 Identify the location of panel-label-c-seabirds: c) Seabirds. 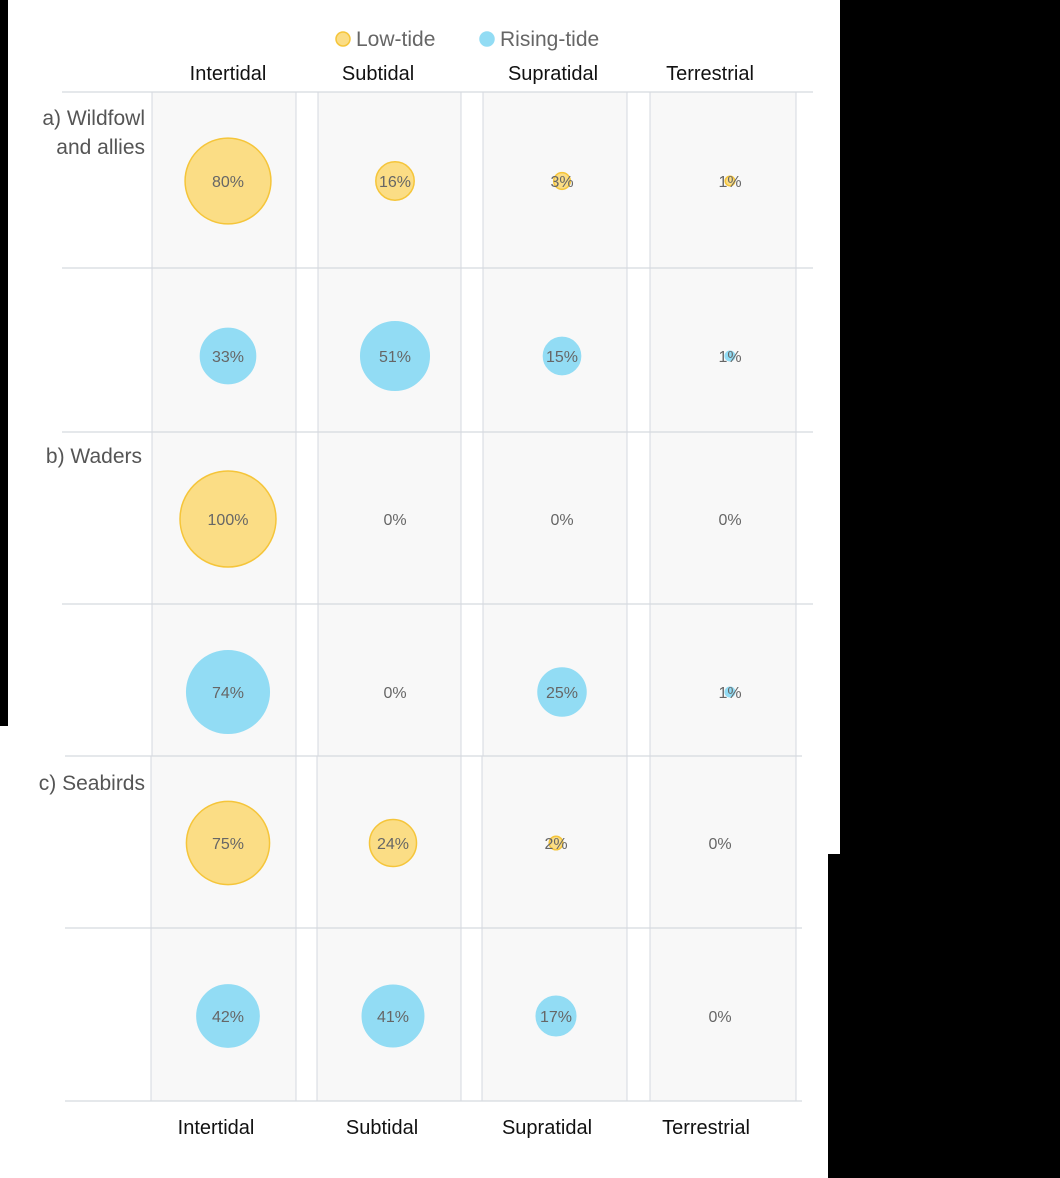
(92, 783).